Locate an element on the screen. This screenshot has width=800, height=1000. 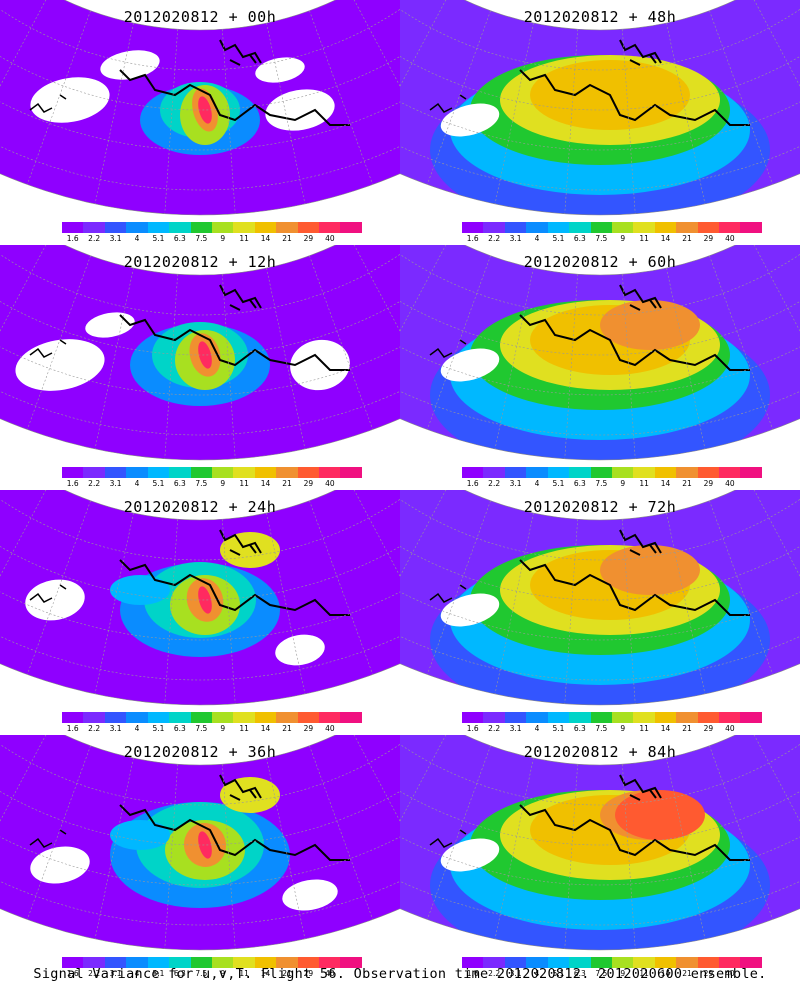
panel-title: 2012020812 + 00h is located at coordinates (200, 17).